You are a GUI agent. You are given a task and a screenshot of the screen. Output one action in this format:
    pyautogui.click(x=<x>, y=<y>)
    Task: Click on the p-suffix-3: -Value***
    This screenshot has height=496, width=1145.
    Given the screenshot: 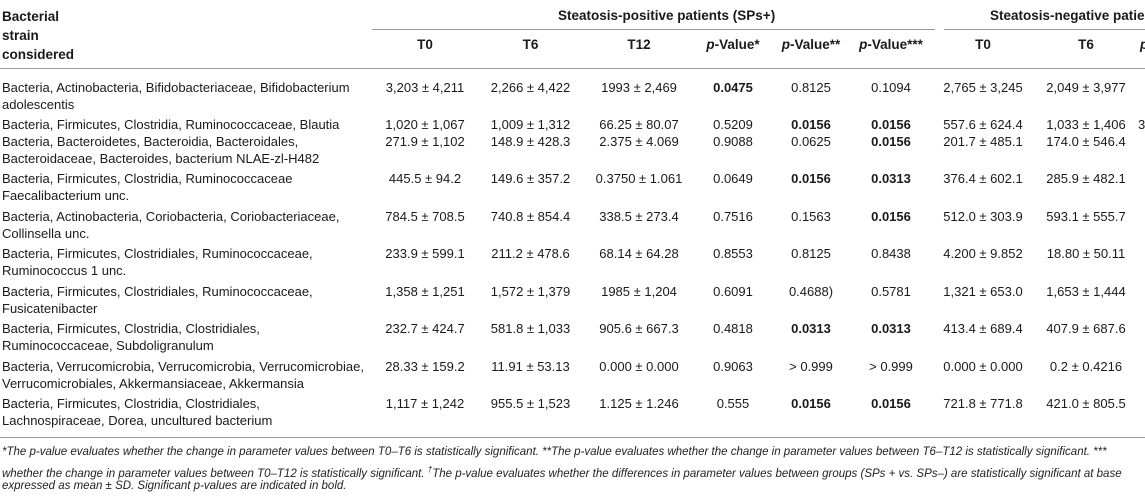 What is the action you would take?
    pyautogui.click(x=895, y=44)
    